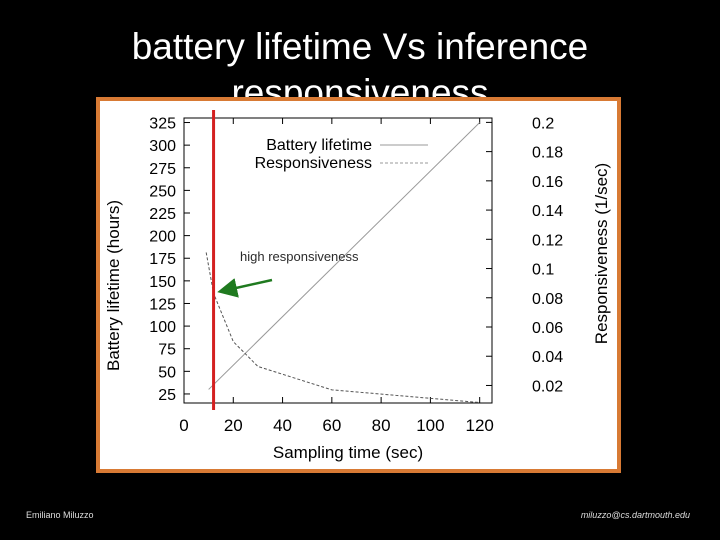  Describe the element at coordinates (543, 270) in the screenshot. I see `y2-tick-label: 0.1` at that location.